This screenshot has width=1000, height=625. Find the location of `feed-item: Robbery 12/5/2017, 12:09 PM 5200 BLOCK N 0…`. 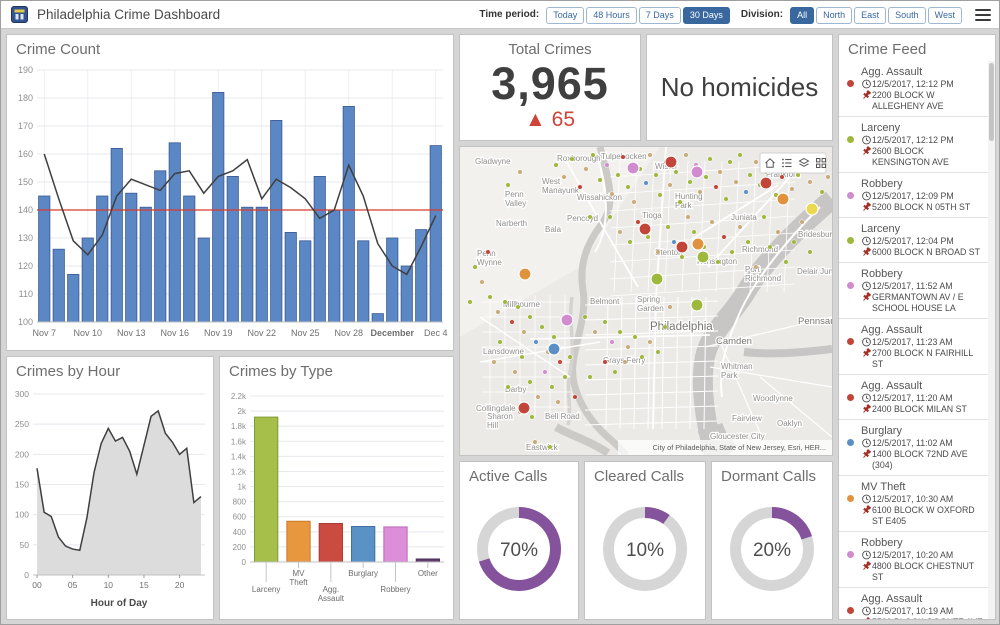

feed-item: Robbery 12/5/2017, 12:09 PM 5200 BLOCK N 0… is located at coordinates (917, 195).